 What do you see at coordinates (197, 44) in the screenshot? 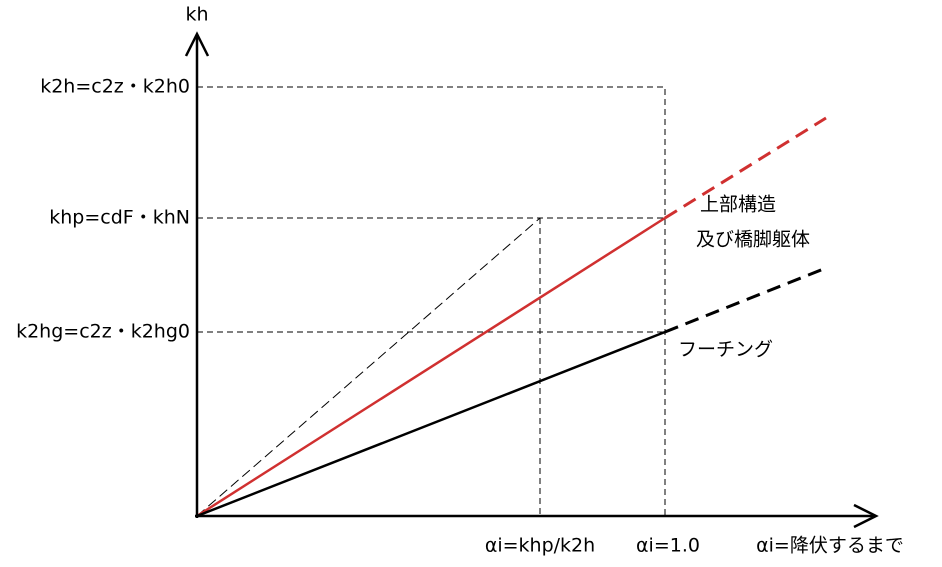
I see `y-axis-arrow` at bounding box center [197, 44].